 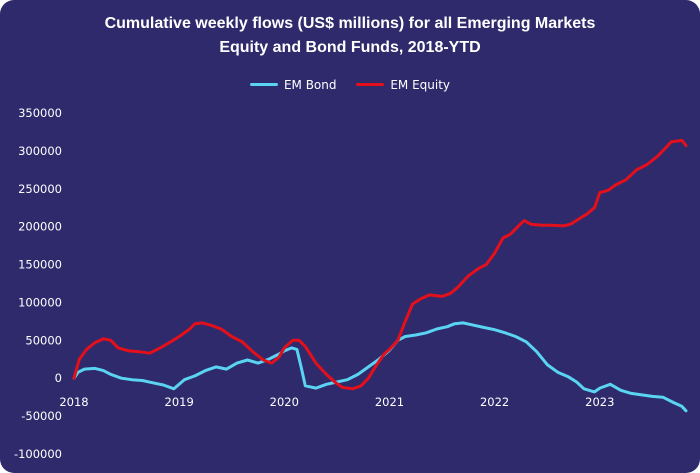 What do you see at coordinates (38, 454) in the screenshot?
I see `y-tick-label: -100000` at bounding box center [38, 454].